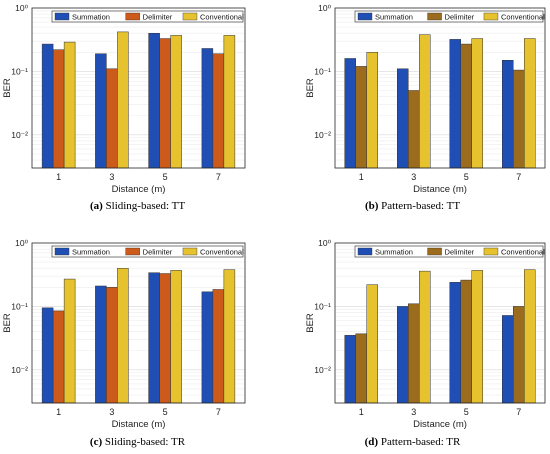 The height and width of the screenshot is (454, 550). I want to click on x-tick-label-a: 3, so click(111, 177).